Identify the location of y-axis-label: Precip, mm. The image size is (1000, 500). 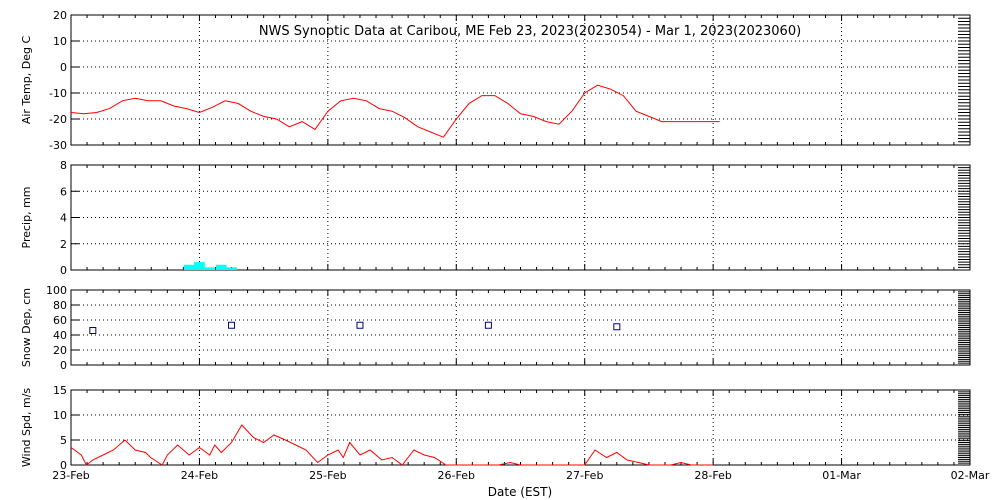
(26, 218).